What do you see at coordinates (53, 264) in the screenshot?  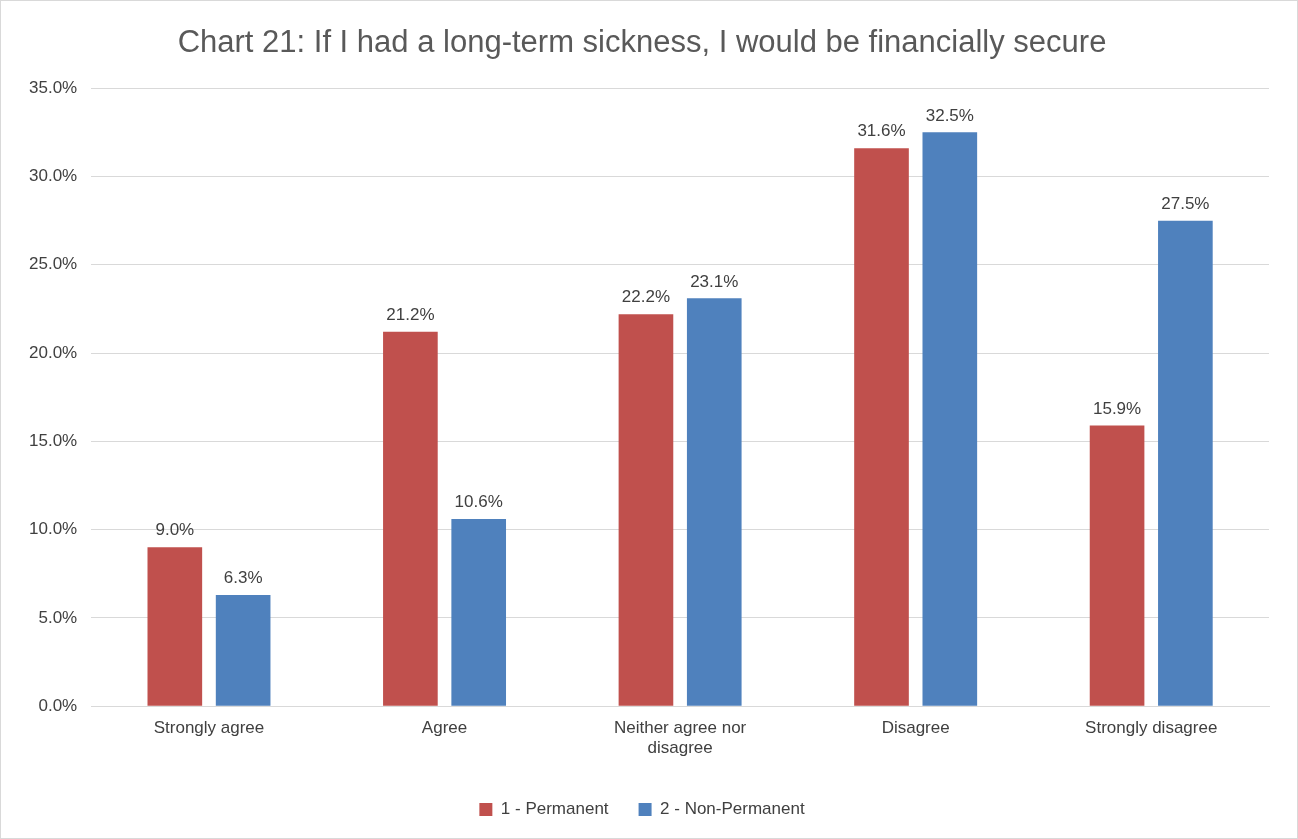 I see `y-tick-label: 25.0%` at bounding box center [53, 264].